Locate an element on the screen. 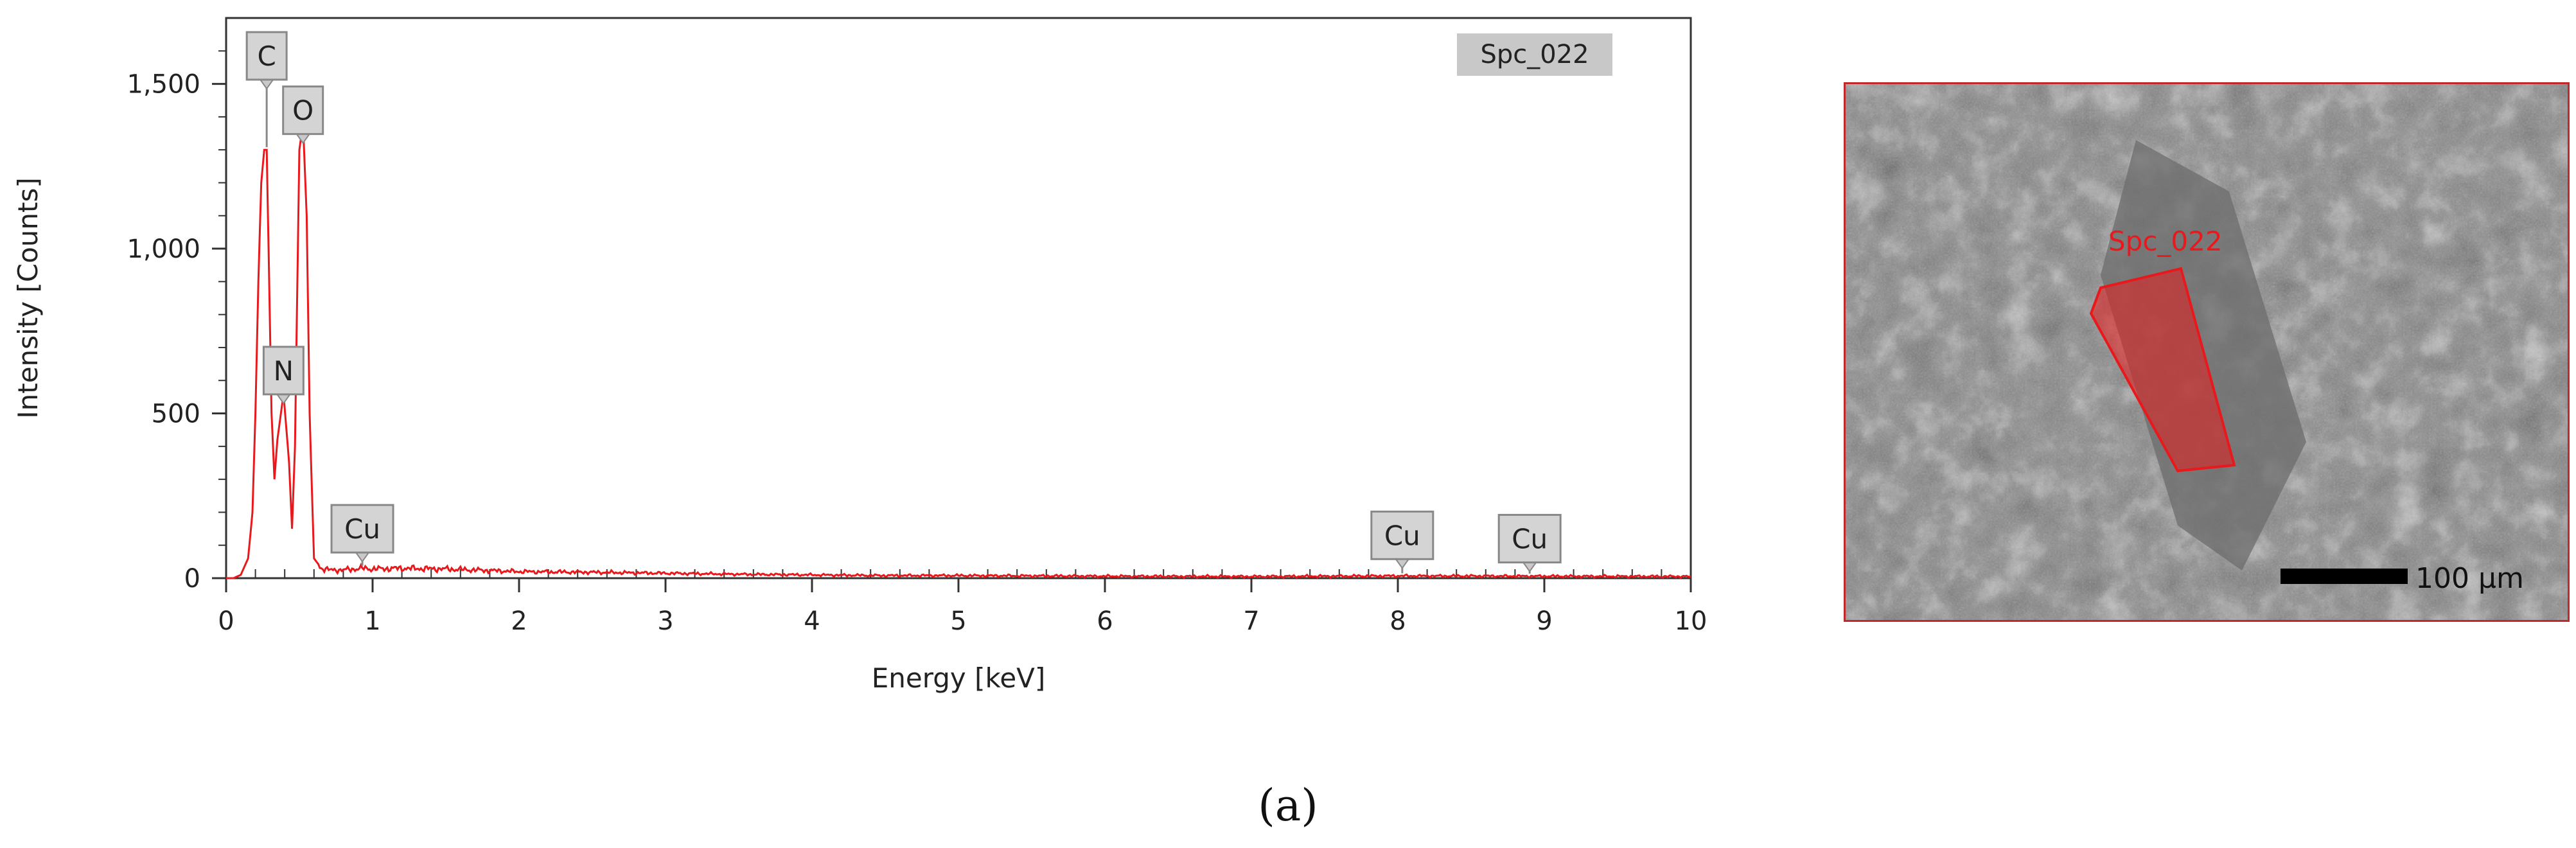 The width and height of the screenshot is (2576, 848). x-tick-label: 1 is located at coordinates (372, 621).